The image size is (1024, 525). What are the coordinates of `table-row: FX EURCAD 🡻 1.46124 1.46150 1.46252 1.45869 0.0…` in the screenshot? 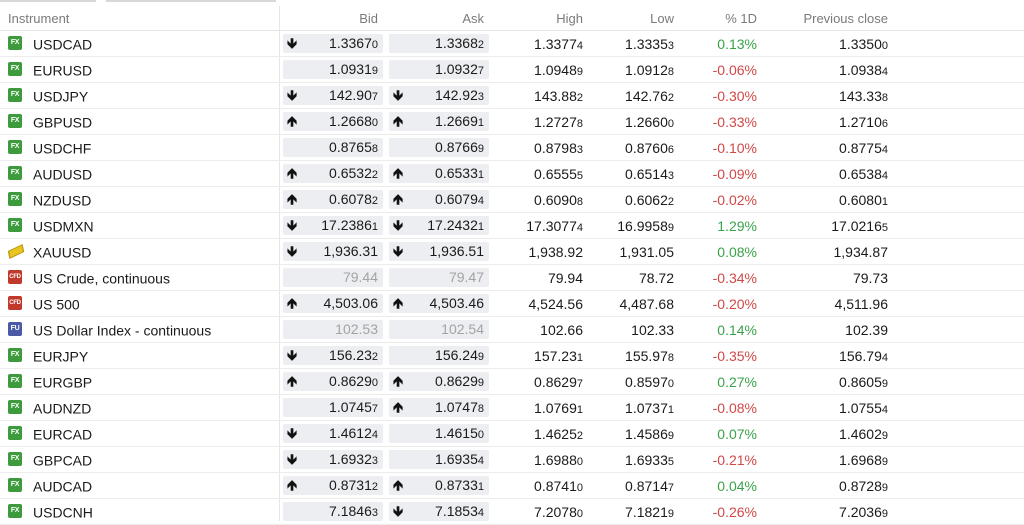 It's located at (512, 433).